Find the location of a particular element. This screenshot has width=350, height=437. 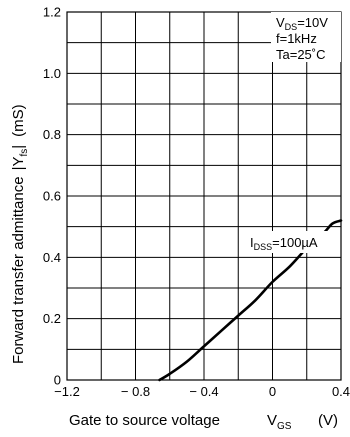

y-axis-title: Forward transfer admittance|Yfs|(mS) is located at coordinates (20, 234).